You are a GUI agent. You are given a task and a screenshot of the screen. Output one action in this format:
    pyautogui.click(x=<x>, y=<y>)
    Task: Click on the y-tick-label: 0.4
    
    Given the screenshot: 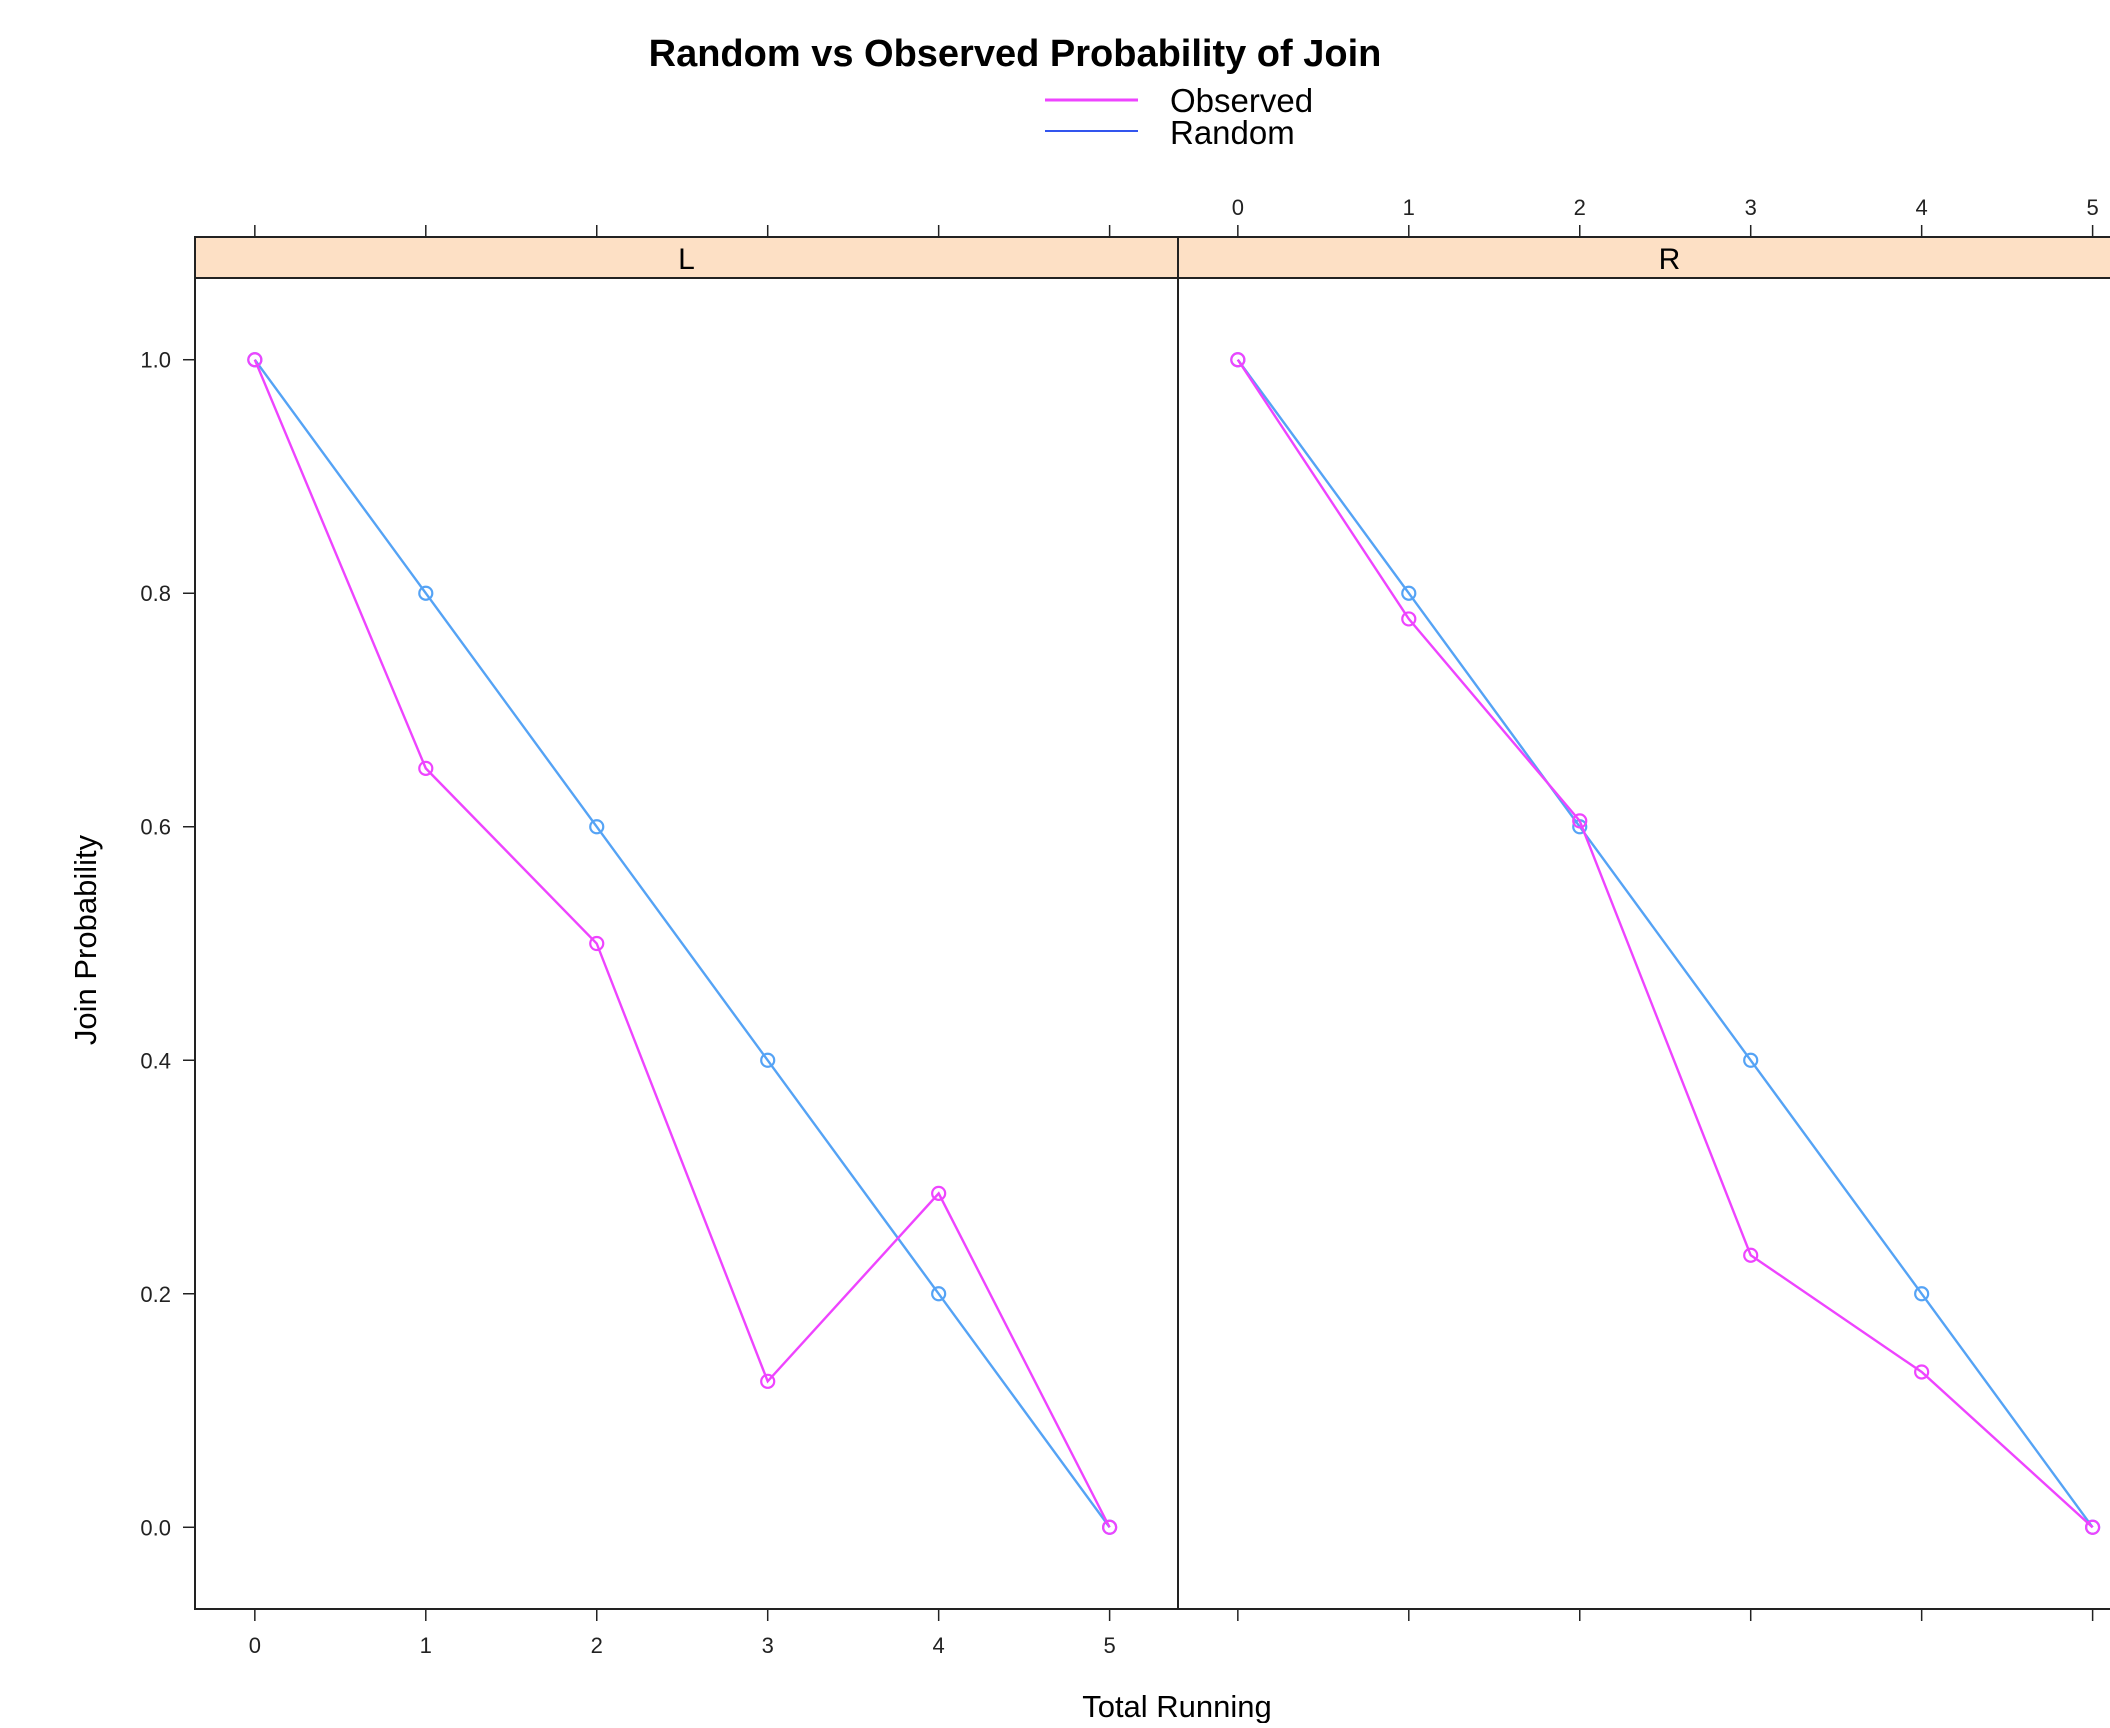 What is the action you would take?
    pyautogui.click(x=155, y=1060)
    